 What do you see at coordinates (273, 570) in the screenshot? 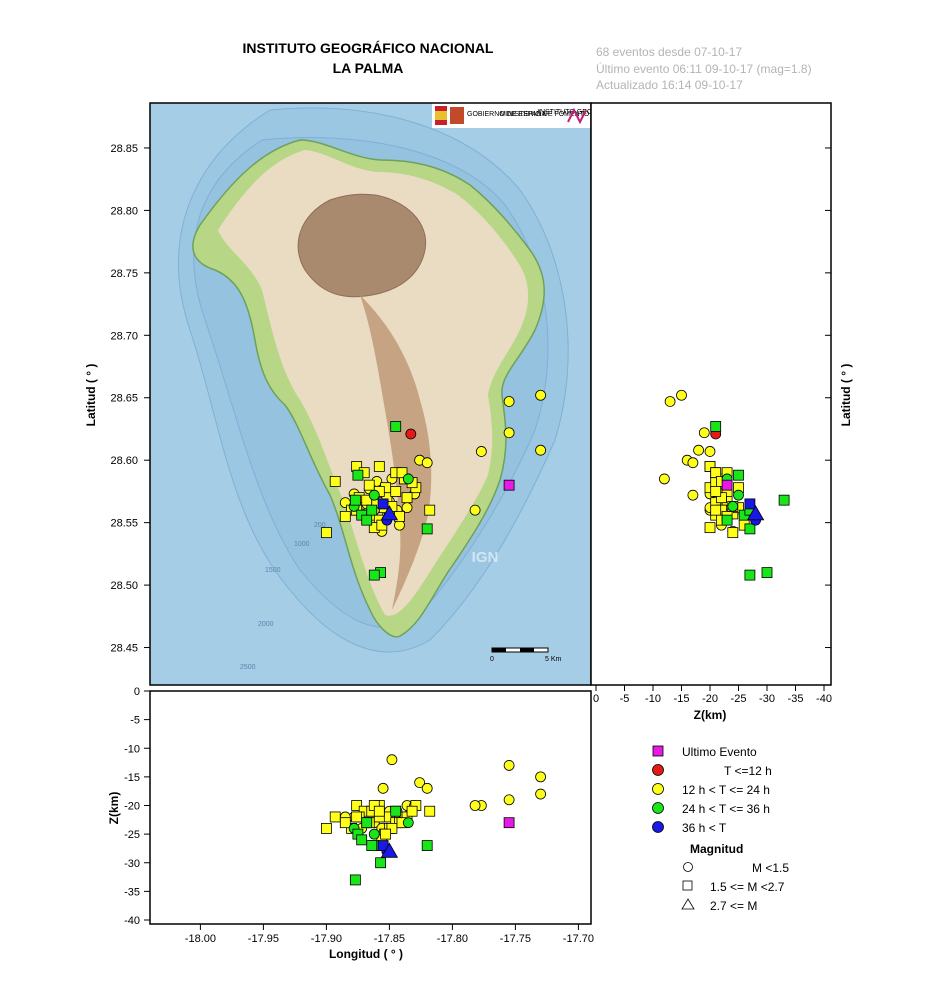
I see `depth-label: 1500` at bounding box center [273, 570].